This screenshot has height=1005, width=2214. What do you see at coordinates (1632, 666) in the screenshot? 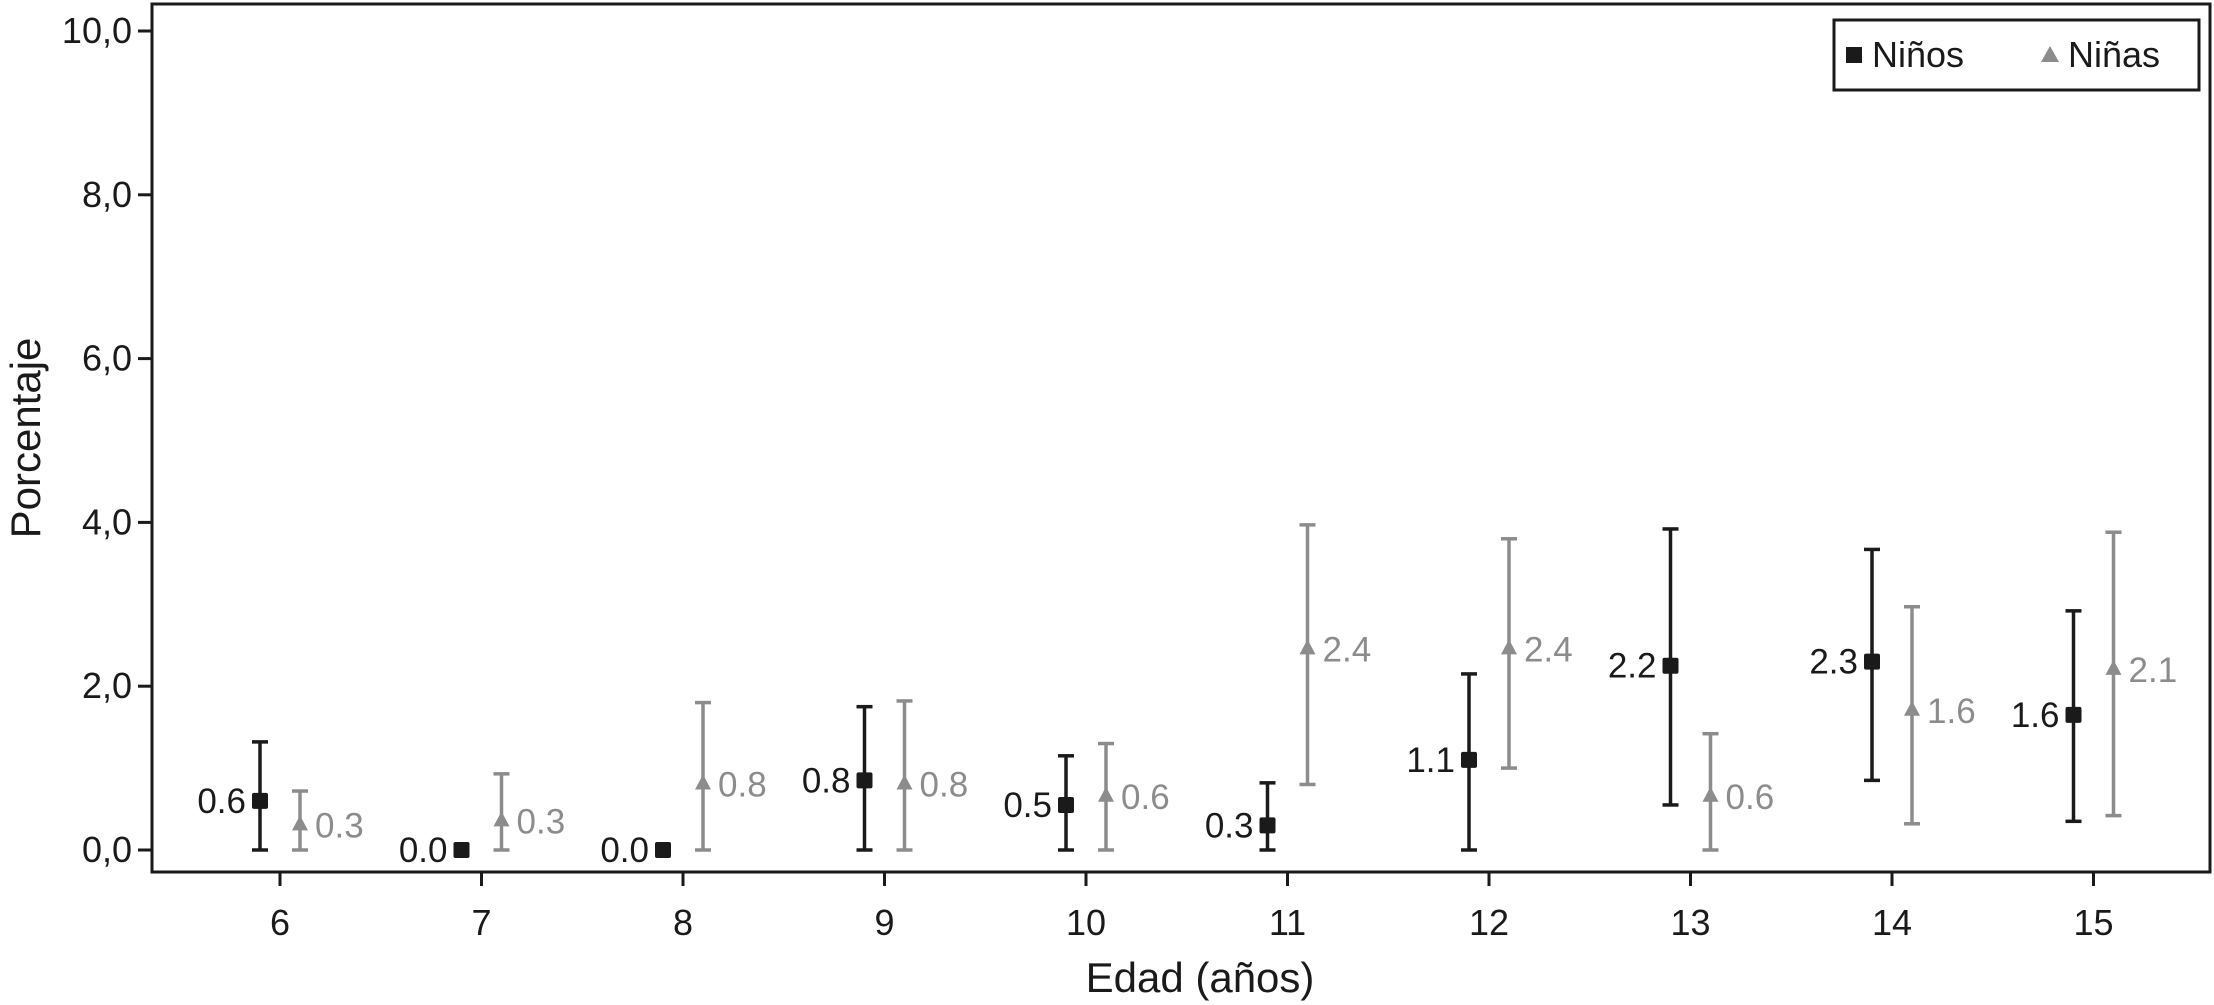
I see `data-label: 2.2` at bounding box center [1632, 666].